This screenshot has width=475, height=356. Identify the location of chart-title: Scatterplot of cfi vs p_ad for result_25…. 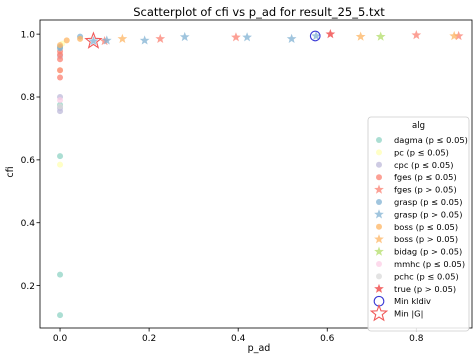
(259, 12).